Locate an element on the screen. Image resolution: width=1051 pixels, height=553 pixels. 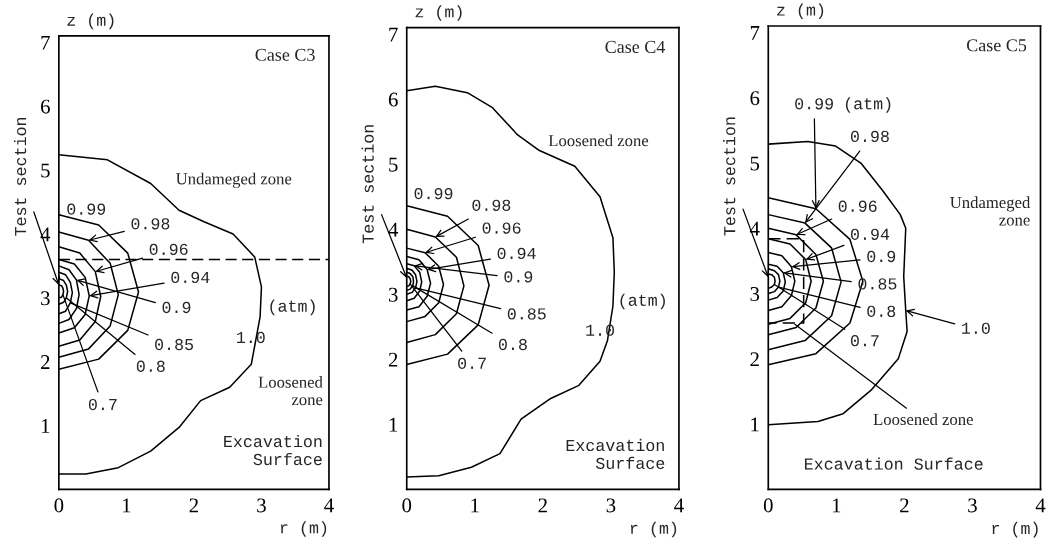
annotation: 1.0 is located at coordinates (976, 328).